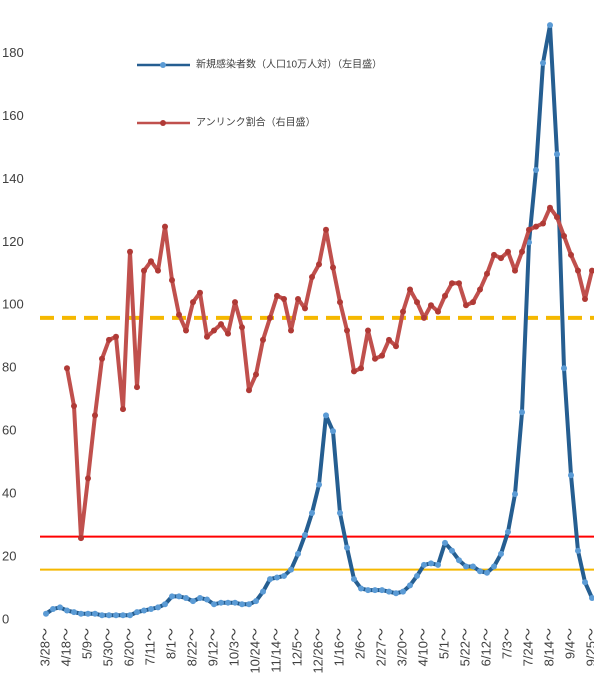  I want to click on y-tick-label: 120, so click(13, 241).